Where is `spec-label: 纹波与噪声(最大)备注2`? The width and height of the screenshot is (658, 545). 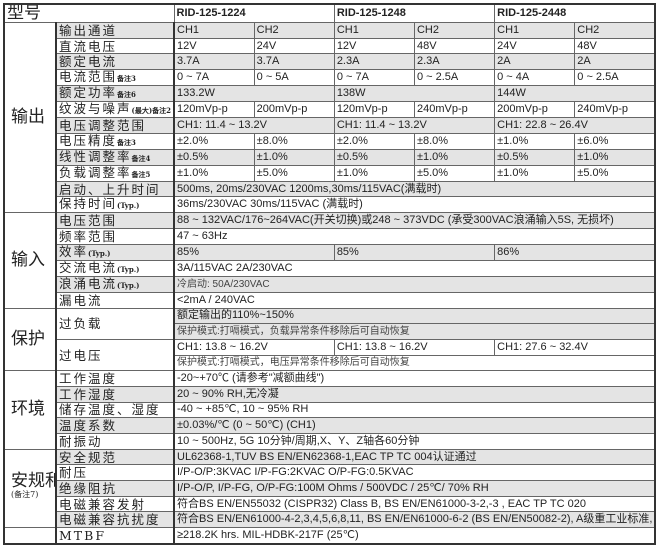 spec-label: 纹波与噪声(最大)备注2 is located at coordinates (115, 110).